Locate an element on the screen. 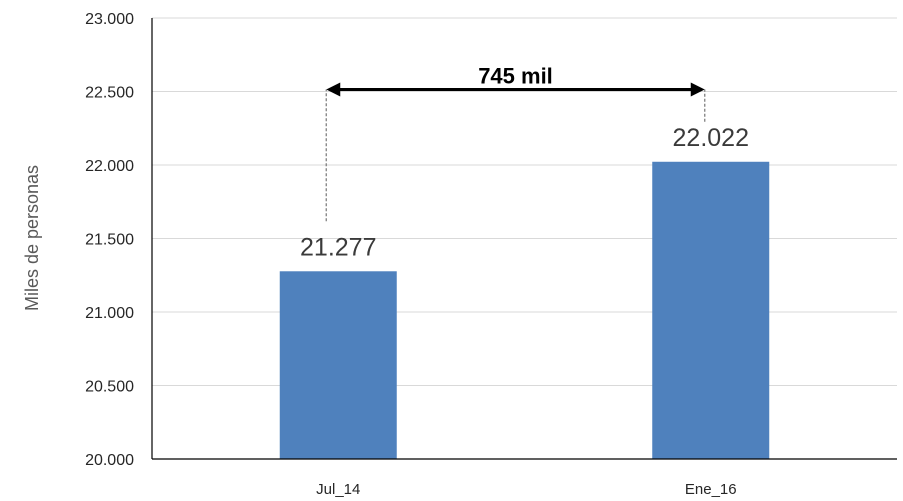  data-label: 22.022 is located at coordinates (711, 138).